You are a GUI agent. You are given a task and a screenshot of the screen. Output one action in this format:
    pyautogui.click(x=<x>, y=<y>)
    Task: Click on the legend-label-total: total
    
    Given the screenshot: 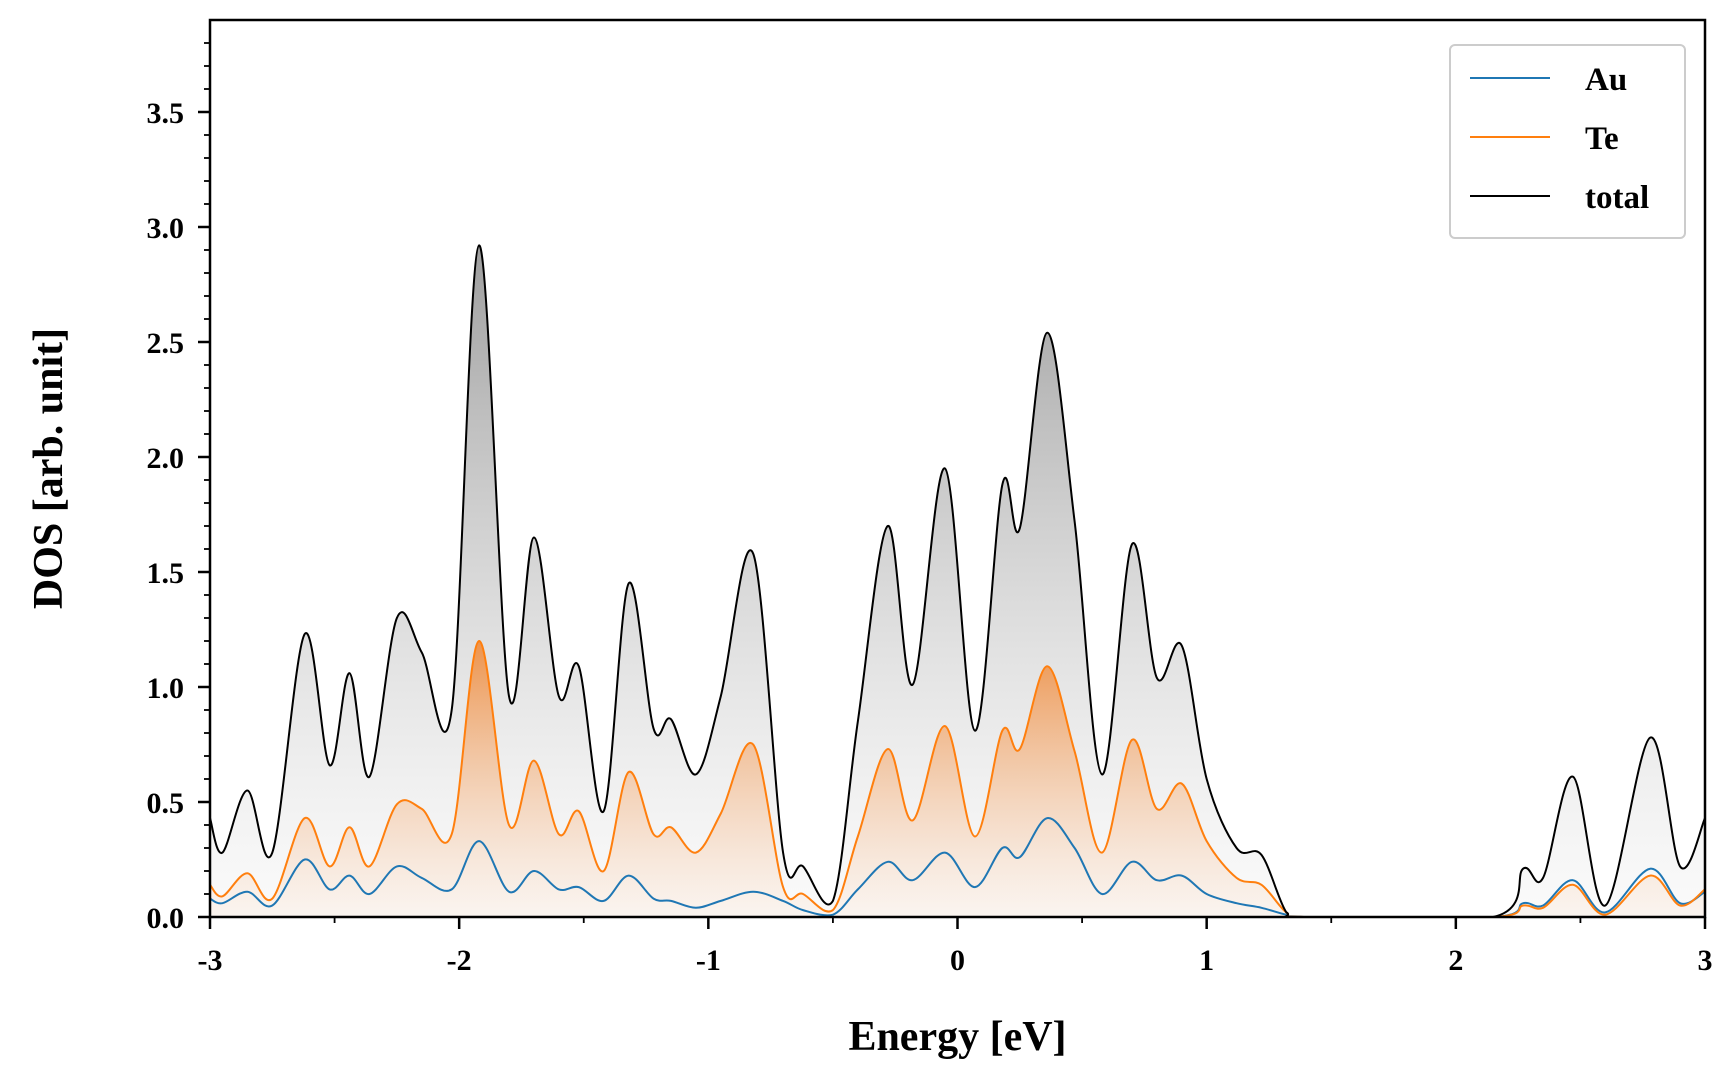 What is the action you would take?
    pyautogui.click(x=1617, y=198)
    